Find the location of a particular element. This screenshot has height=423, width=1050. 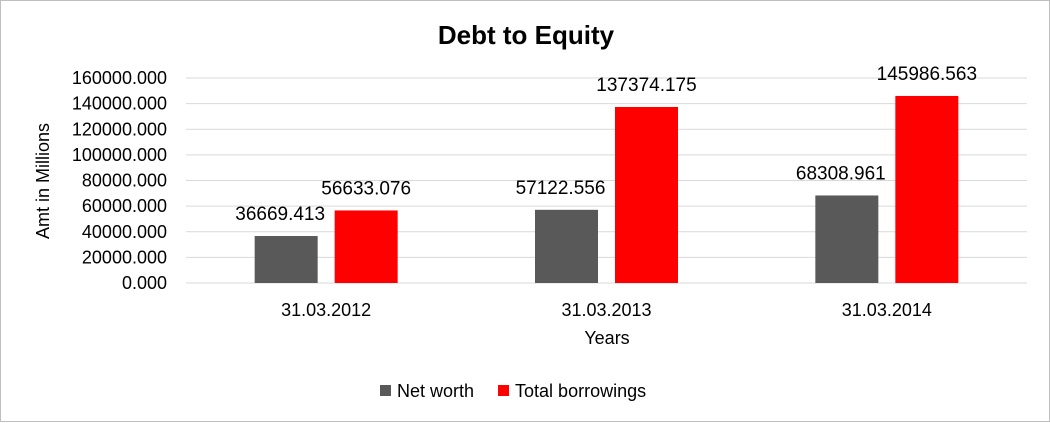

legend-label: Net worth is located at coordinates (435, 391).